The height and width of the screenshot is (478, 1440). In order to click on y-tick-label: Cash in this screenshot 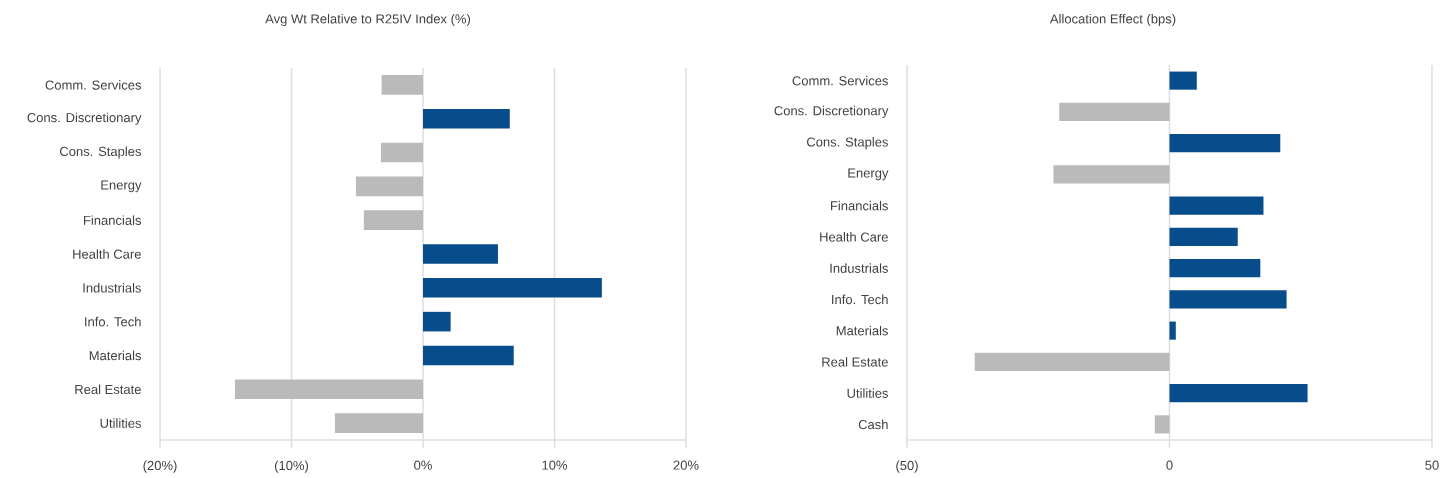, I will do `click(873, 424)`.